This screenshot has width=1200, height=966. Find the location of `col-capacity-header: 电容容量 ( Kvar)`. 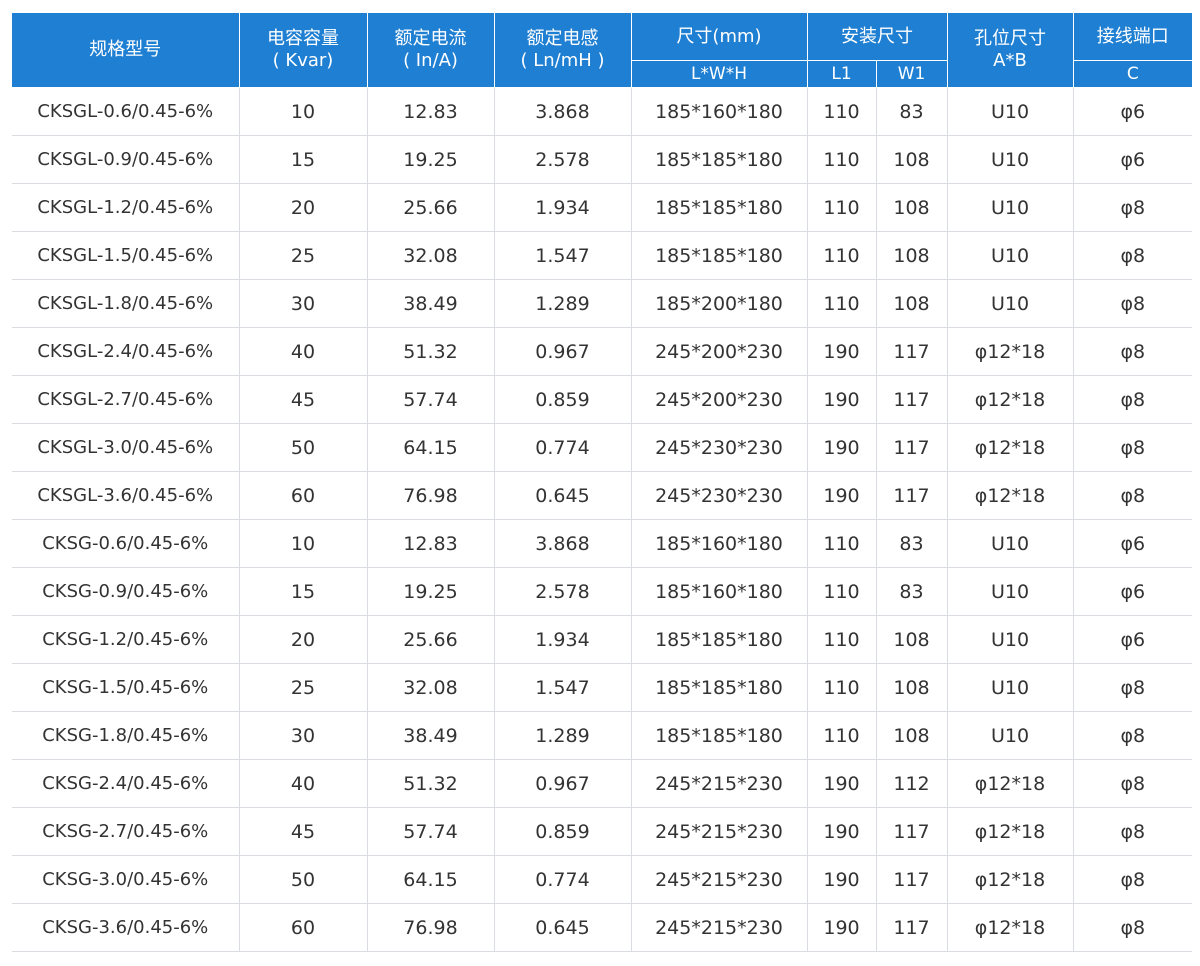

col-capacity-header: 电容容量 ( Kvar) is located at coordinates (303, 50).